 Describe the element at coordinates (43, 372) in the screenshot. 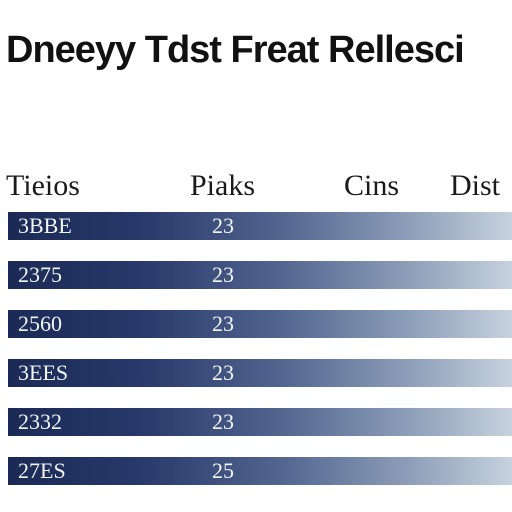

I see `row-name: 3EES` at that location.